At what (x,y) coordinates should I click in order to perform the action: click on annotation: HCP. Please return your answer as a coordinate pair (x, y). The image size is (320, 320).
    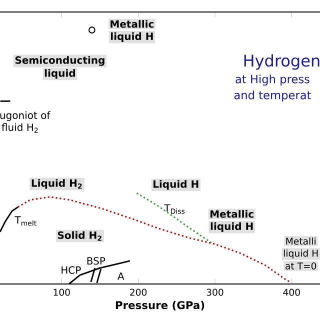
    Looking at the image, I should click on (71, 270).